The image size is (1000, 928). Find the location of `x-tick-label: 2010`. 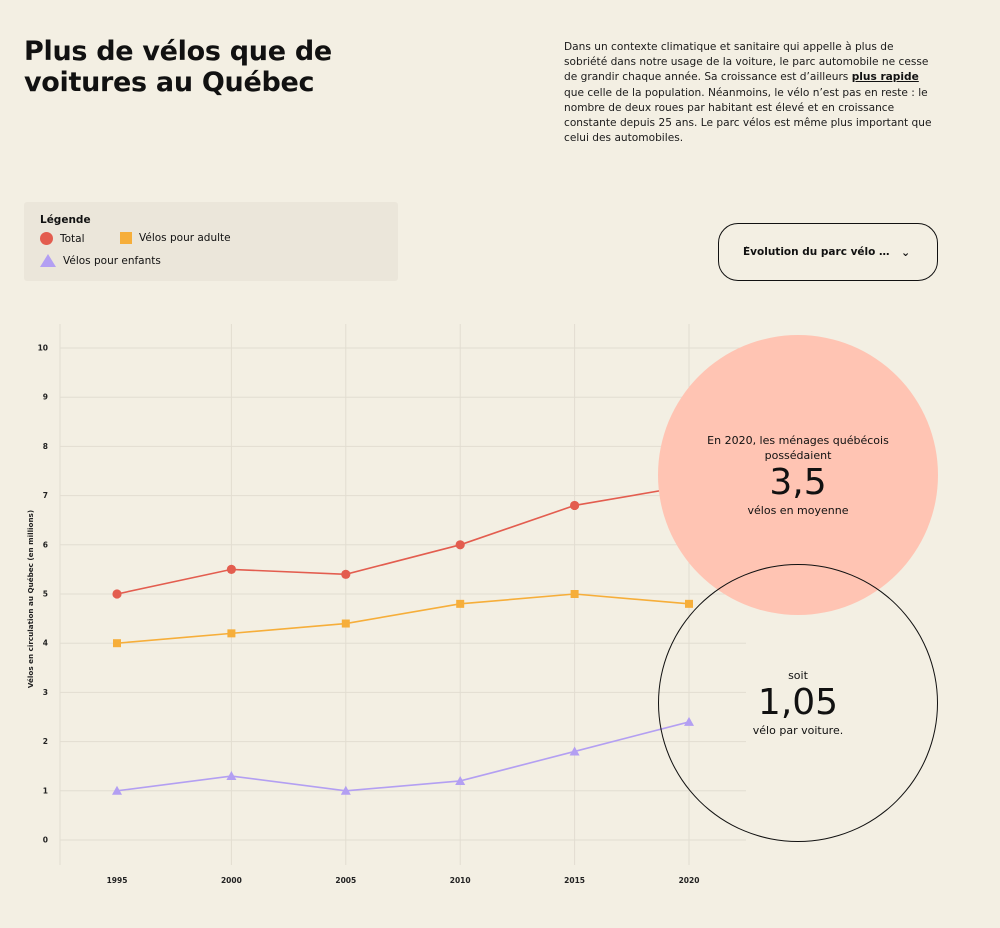

x-tick-label: 2010 is located at coordinates (460, 880).